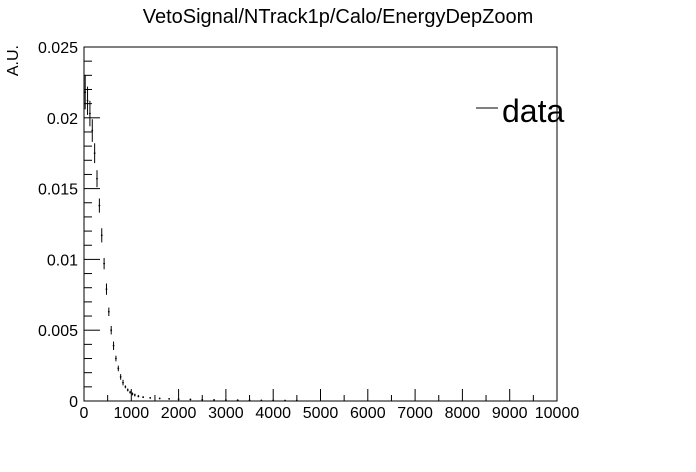  Describe the element at coordinates (58, 48) in the screenshot. I see `y-tick-label: 0.025` at that location.